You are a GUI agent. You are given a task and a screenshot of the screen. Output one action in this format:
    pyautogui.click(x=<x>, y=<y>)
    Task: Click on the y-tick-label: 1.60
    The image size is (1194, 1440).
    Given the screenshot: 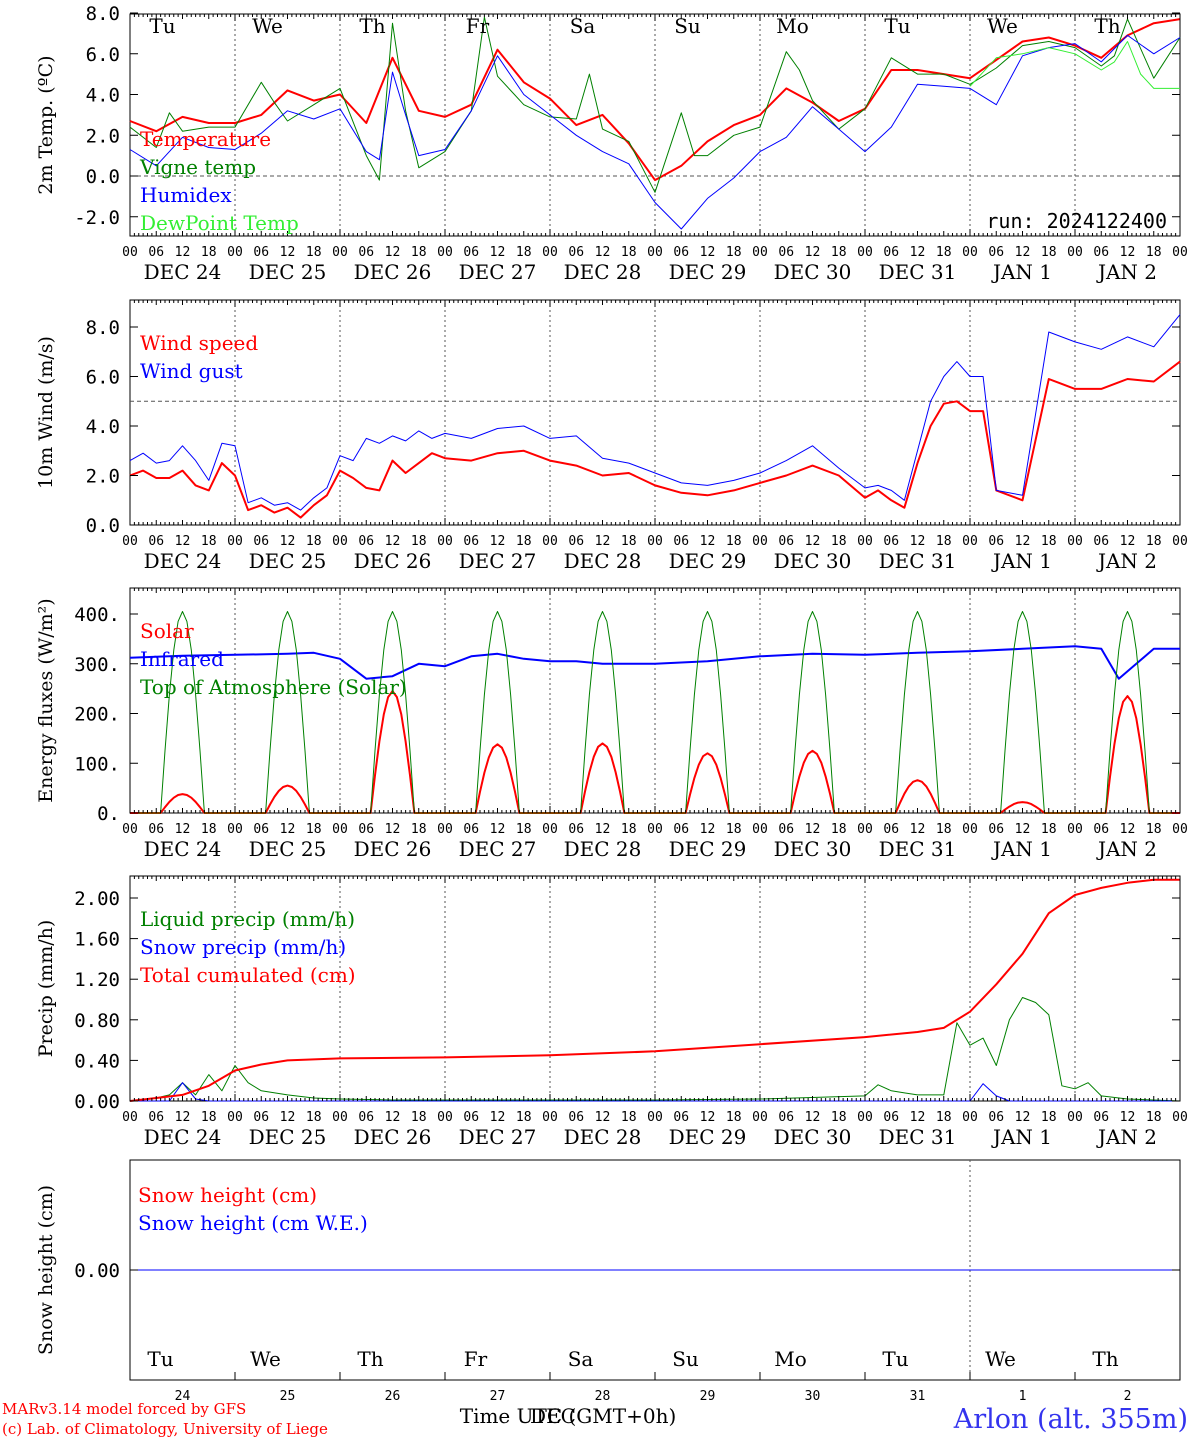 What is the action you would take?
    pyautogui.click(x=97, y=940)
    